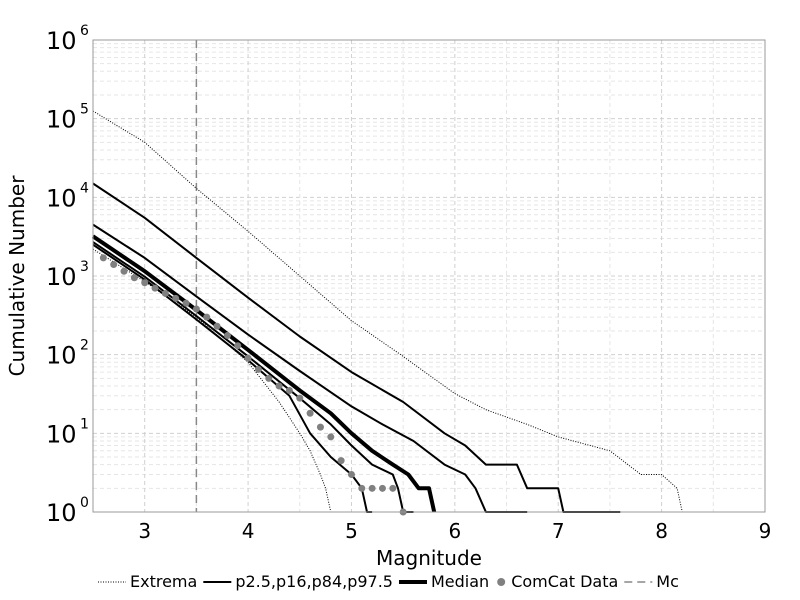  I want to click on x-tick-label: 6, so click(454, 531).